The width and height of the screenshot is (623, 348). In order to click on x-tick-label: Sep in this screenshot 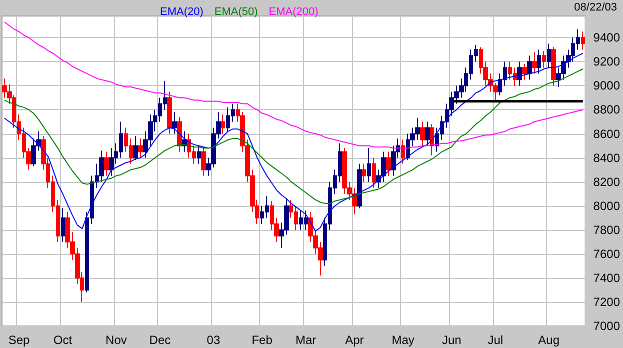, I will do `click(19, 340)`.